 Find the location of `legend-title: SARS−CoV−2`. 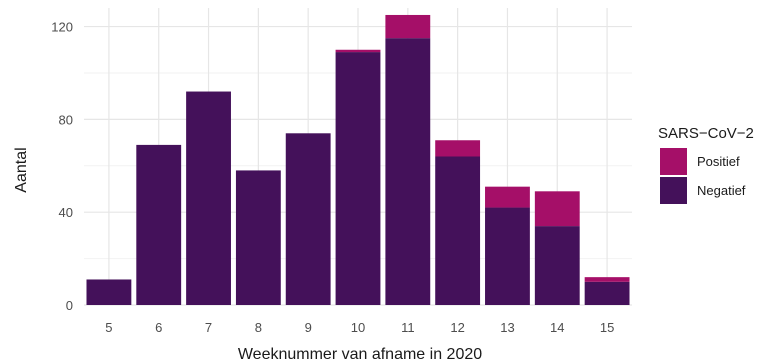

legend-title: SARS−CoV−2 is located at coordinates (706, 133).